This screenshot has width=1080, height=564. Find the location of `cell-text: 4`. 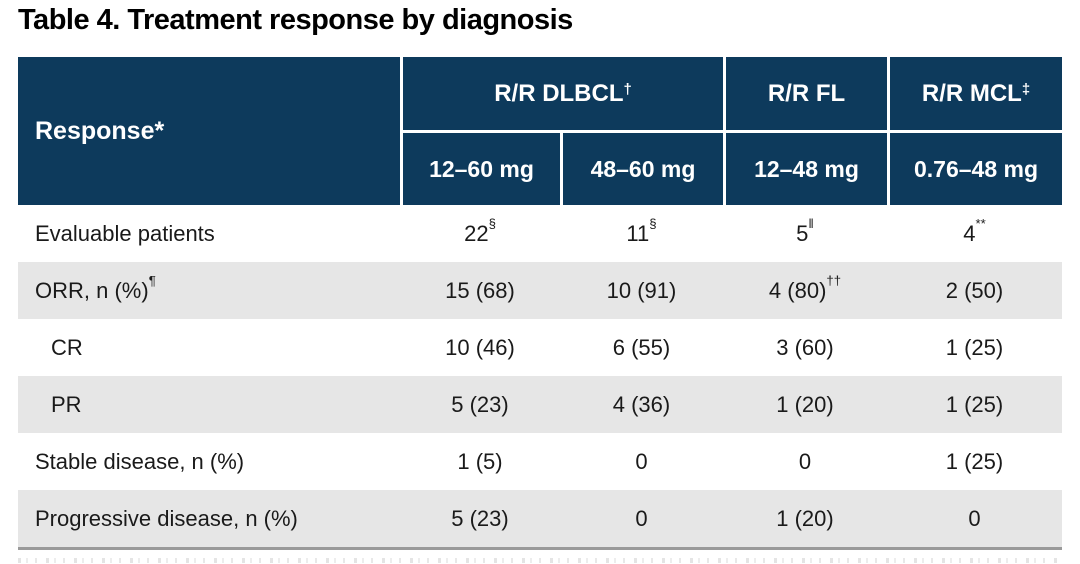

cell-text: 4 is located at coordinates (969, 233).